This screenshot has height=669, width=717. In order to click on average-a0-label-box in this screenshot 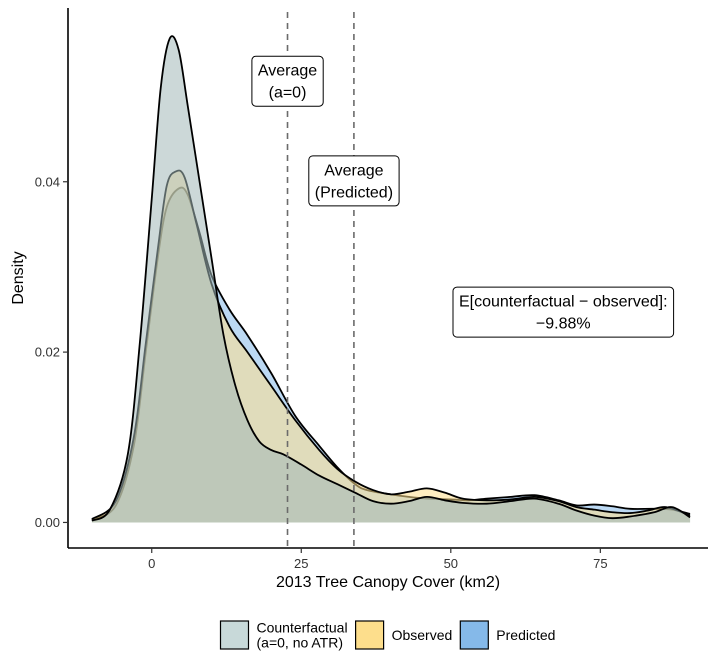, I will do `click(287, 81)`.